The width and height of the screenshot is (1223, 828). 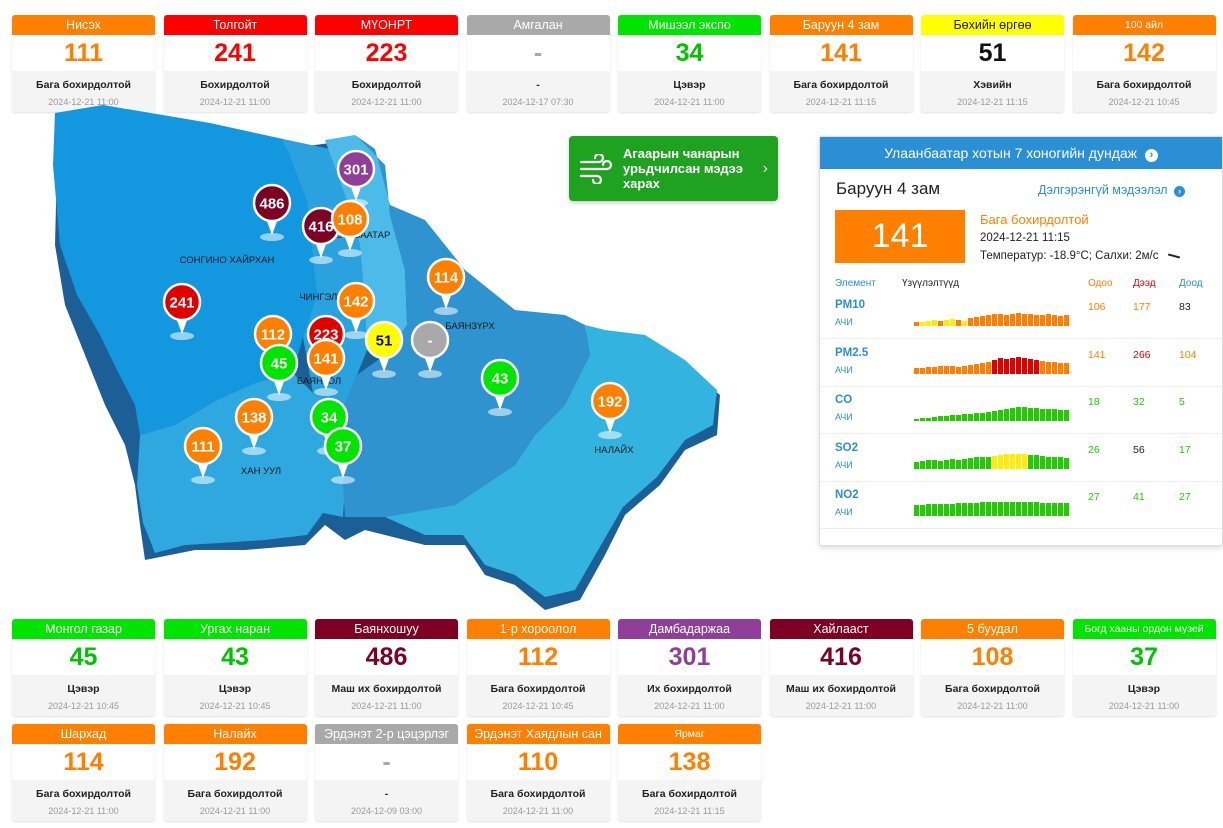 What do you see at coordinates (1011, 153) in the screenshot?
I see `weekly-average-label: Улаанбаатар хотын 7 хоногийн дундаж` at bounding box center [1011, 153].